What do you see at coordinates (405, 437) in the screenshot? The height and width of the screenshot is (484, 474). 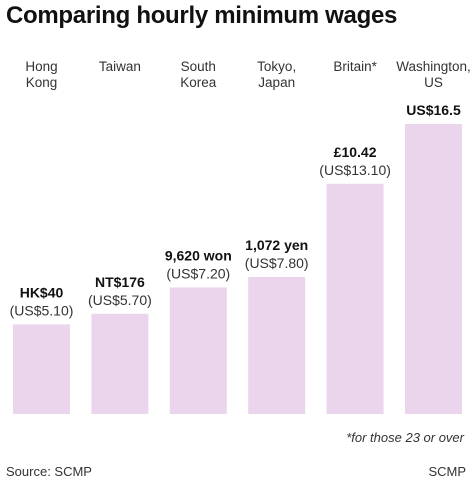 I see `footnote: *for those 23 or over` at bounding box center [405, 437].